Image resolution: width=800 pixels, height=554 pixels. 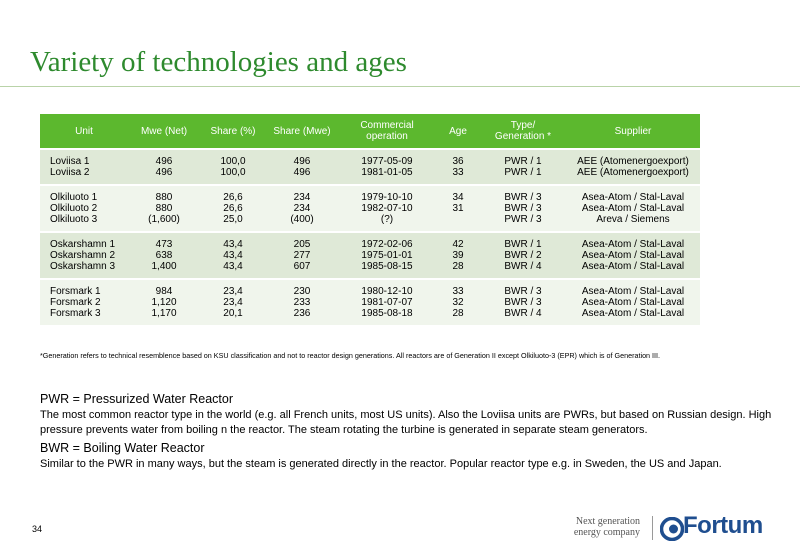 What do you see at coordinates (233, 313) in the screenshot?
I see `cell-value: 20,1` at bounding box center [233, 313].